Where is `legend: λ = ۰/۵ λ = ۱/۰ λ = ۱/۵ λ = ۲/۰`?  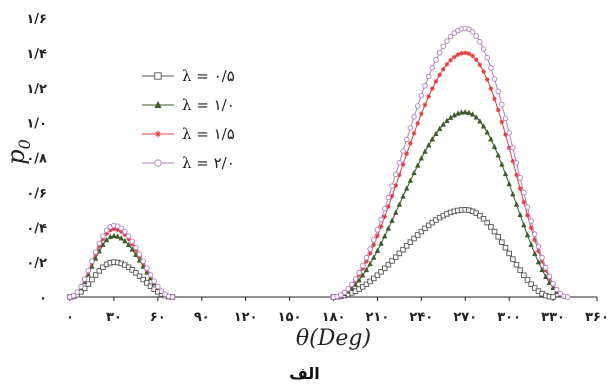
legend: λ = ۰/۵ λ = ۱/۰ λ = ۱/۵ λ = ۲/۰ is located at coordinates (188, 119).